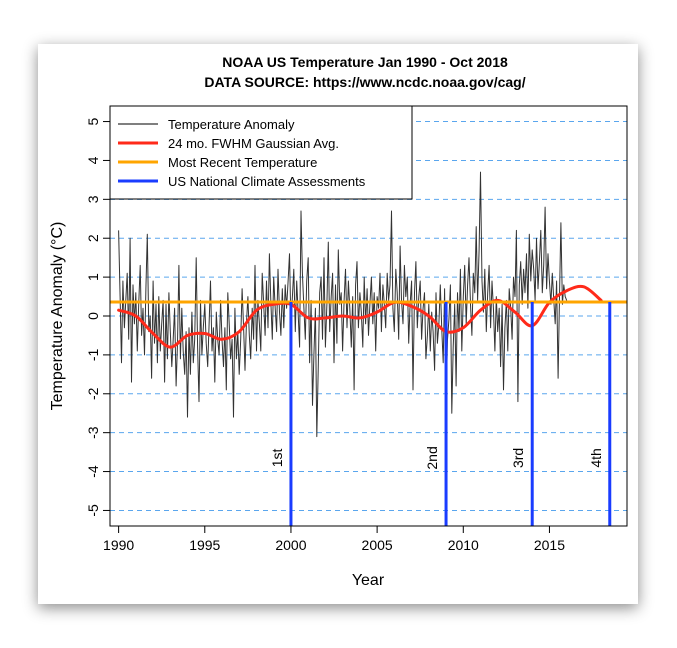 The image size is (677, 648). I want to click on assessment-label: 2nd, so click(432, 457).